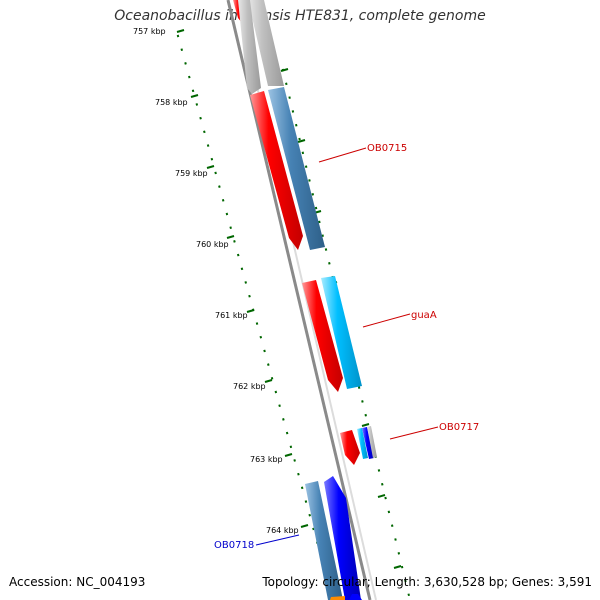 Image resolution: width=600 pixels, height=600 pixels. I want to click on kbp-label: 763 kbp, so click(266, 459).